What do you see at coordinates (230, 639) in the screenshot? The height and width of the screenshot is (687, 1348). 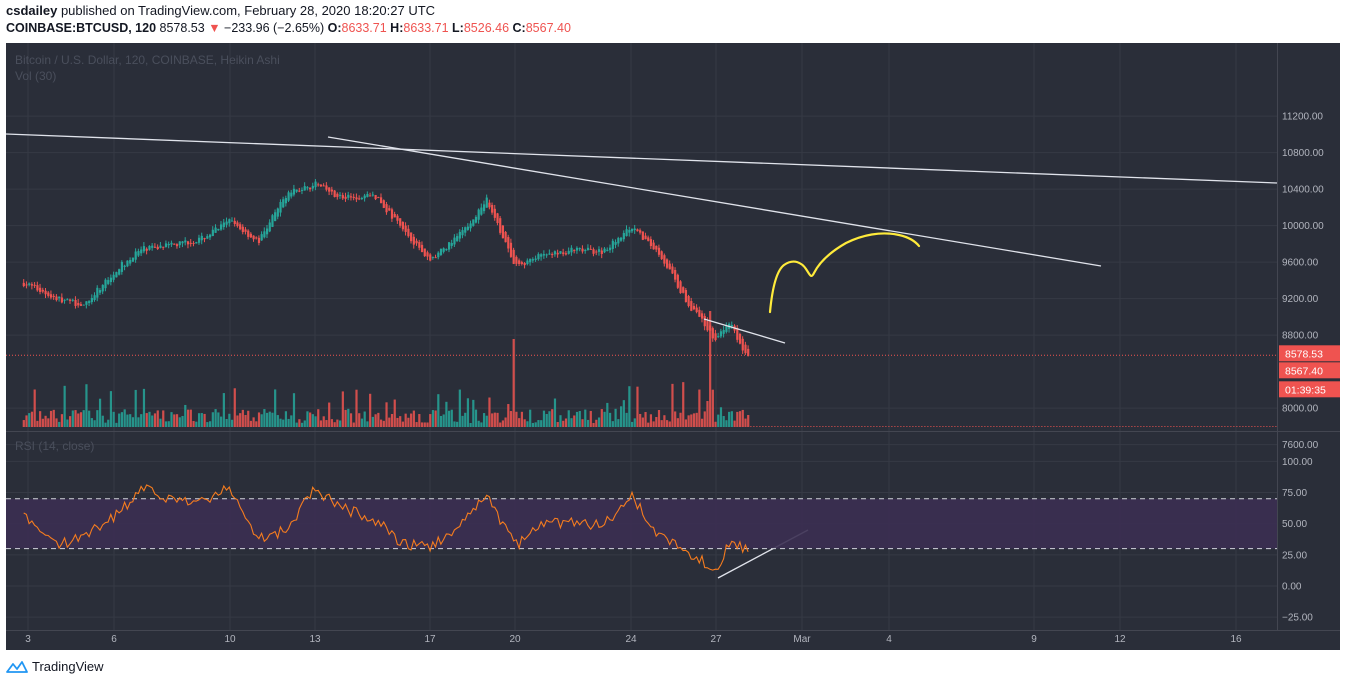 I see `time-tick-label: 10` at bounding box center [230, 639].